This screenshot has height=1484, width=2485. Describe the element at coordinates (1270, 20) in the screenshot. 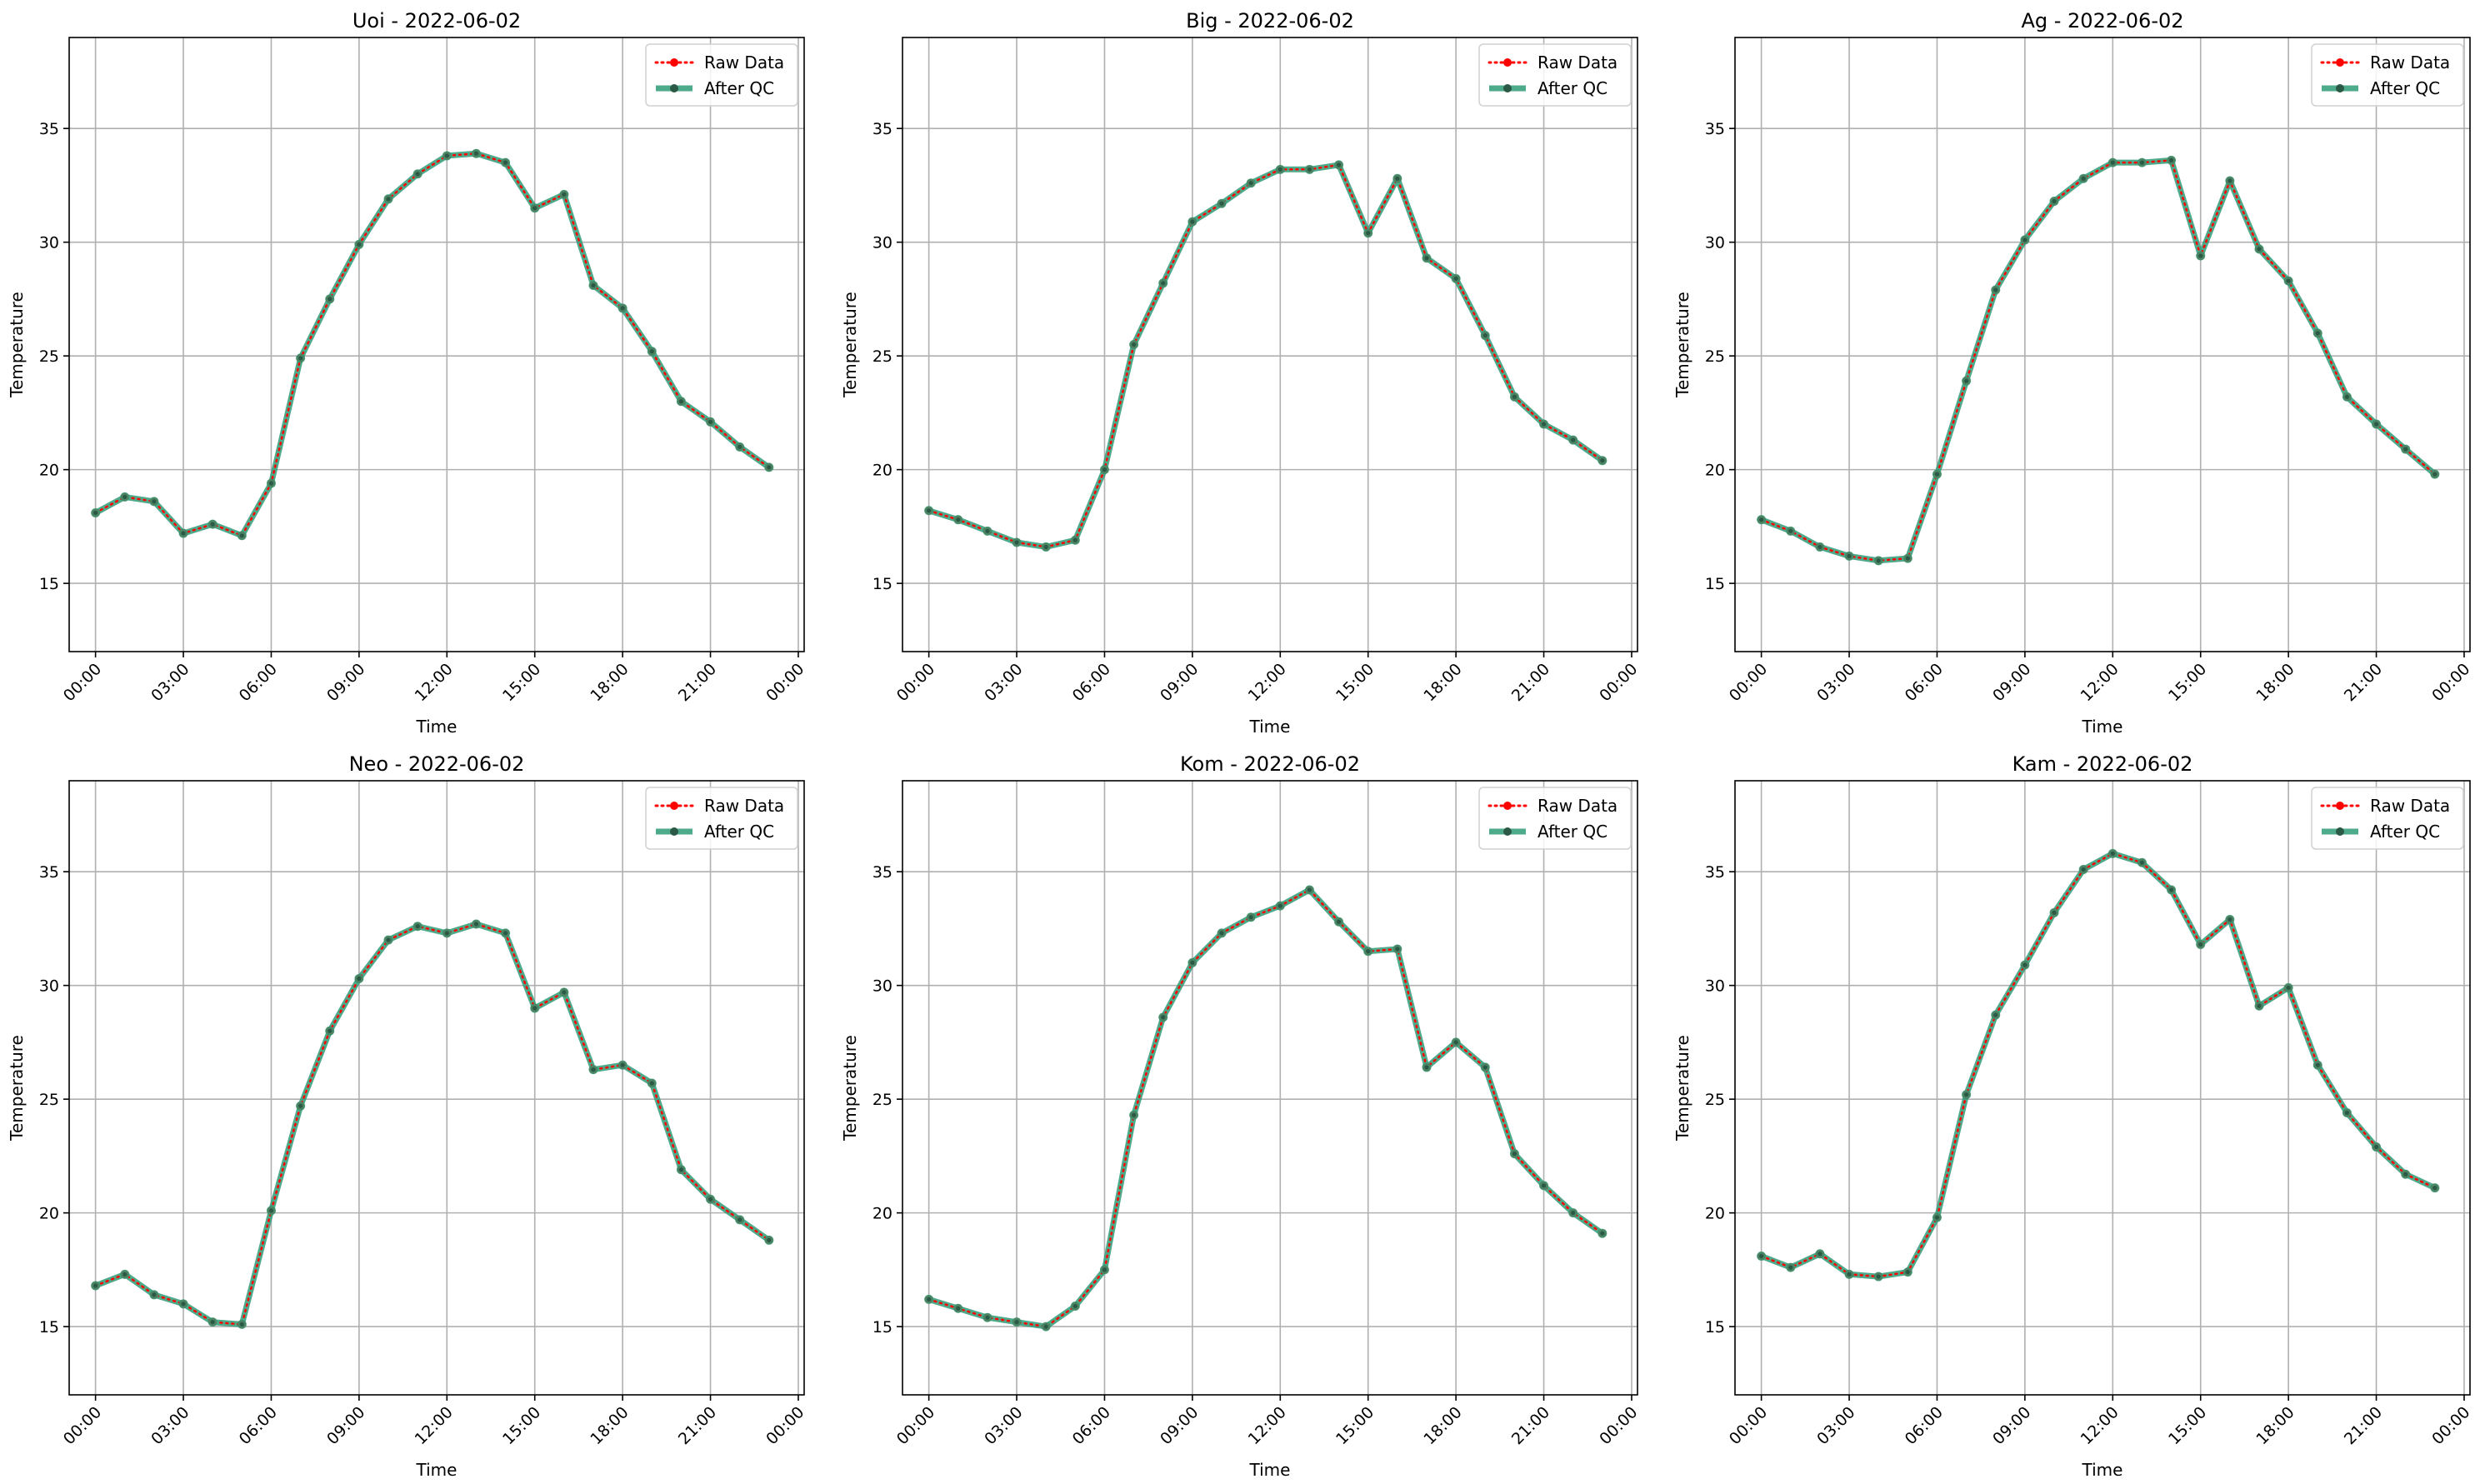

I see `subplot-title: Big - 2022-06-02` at that location.